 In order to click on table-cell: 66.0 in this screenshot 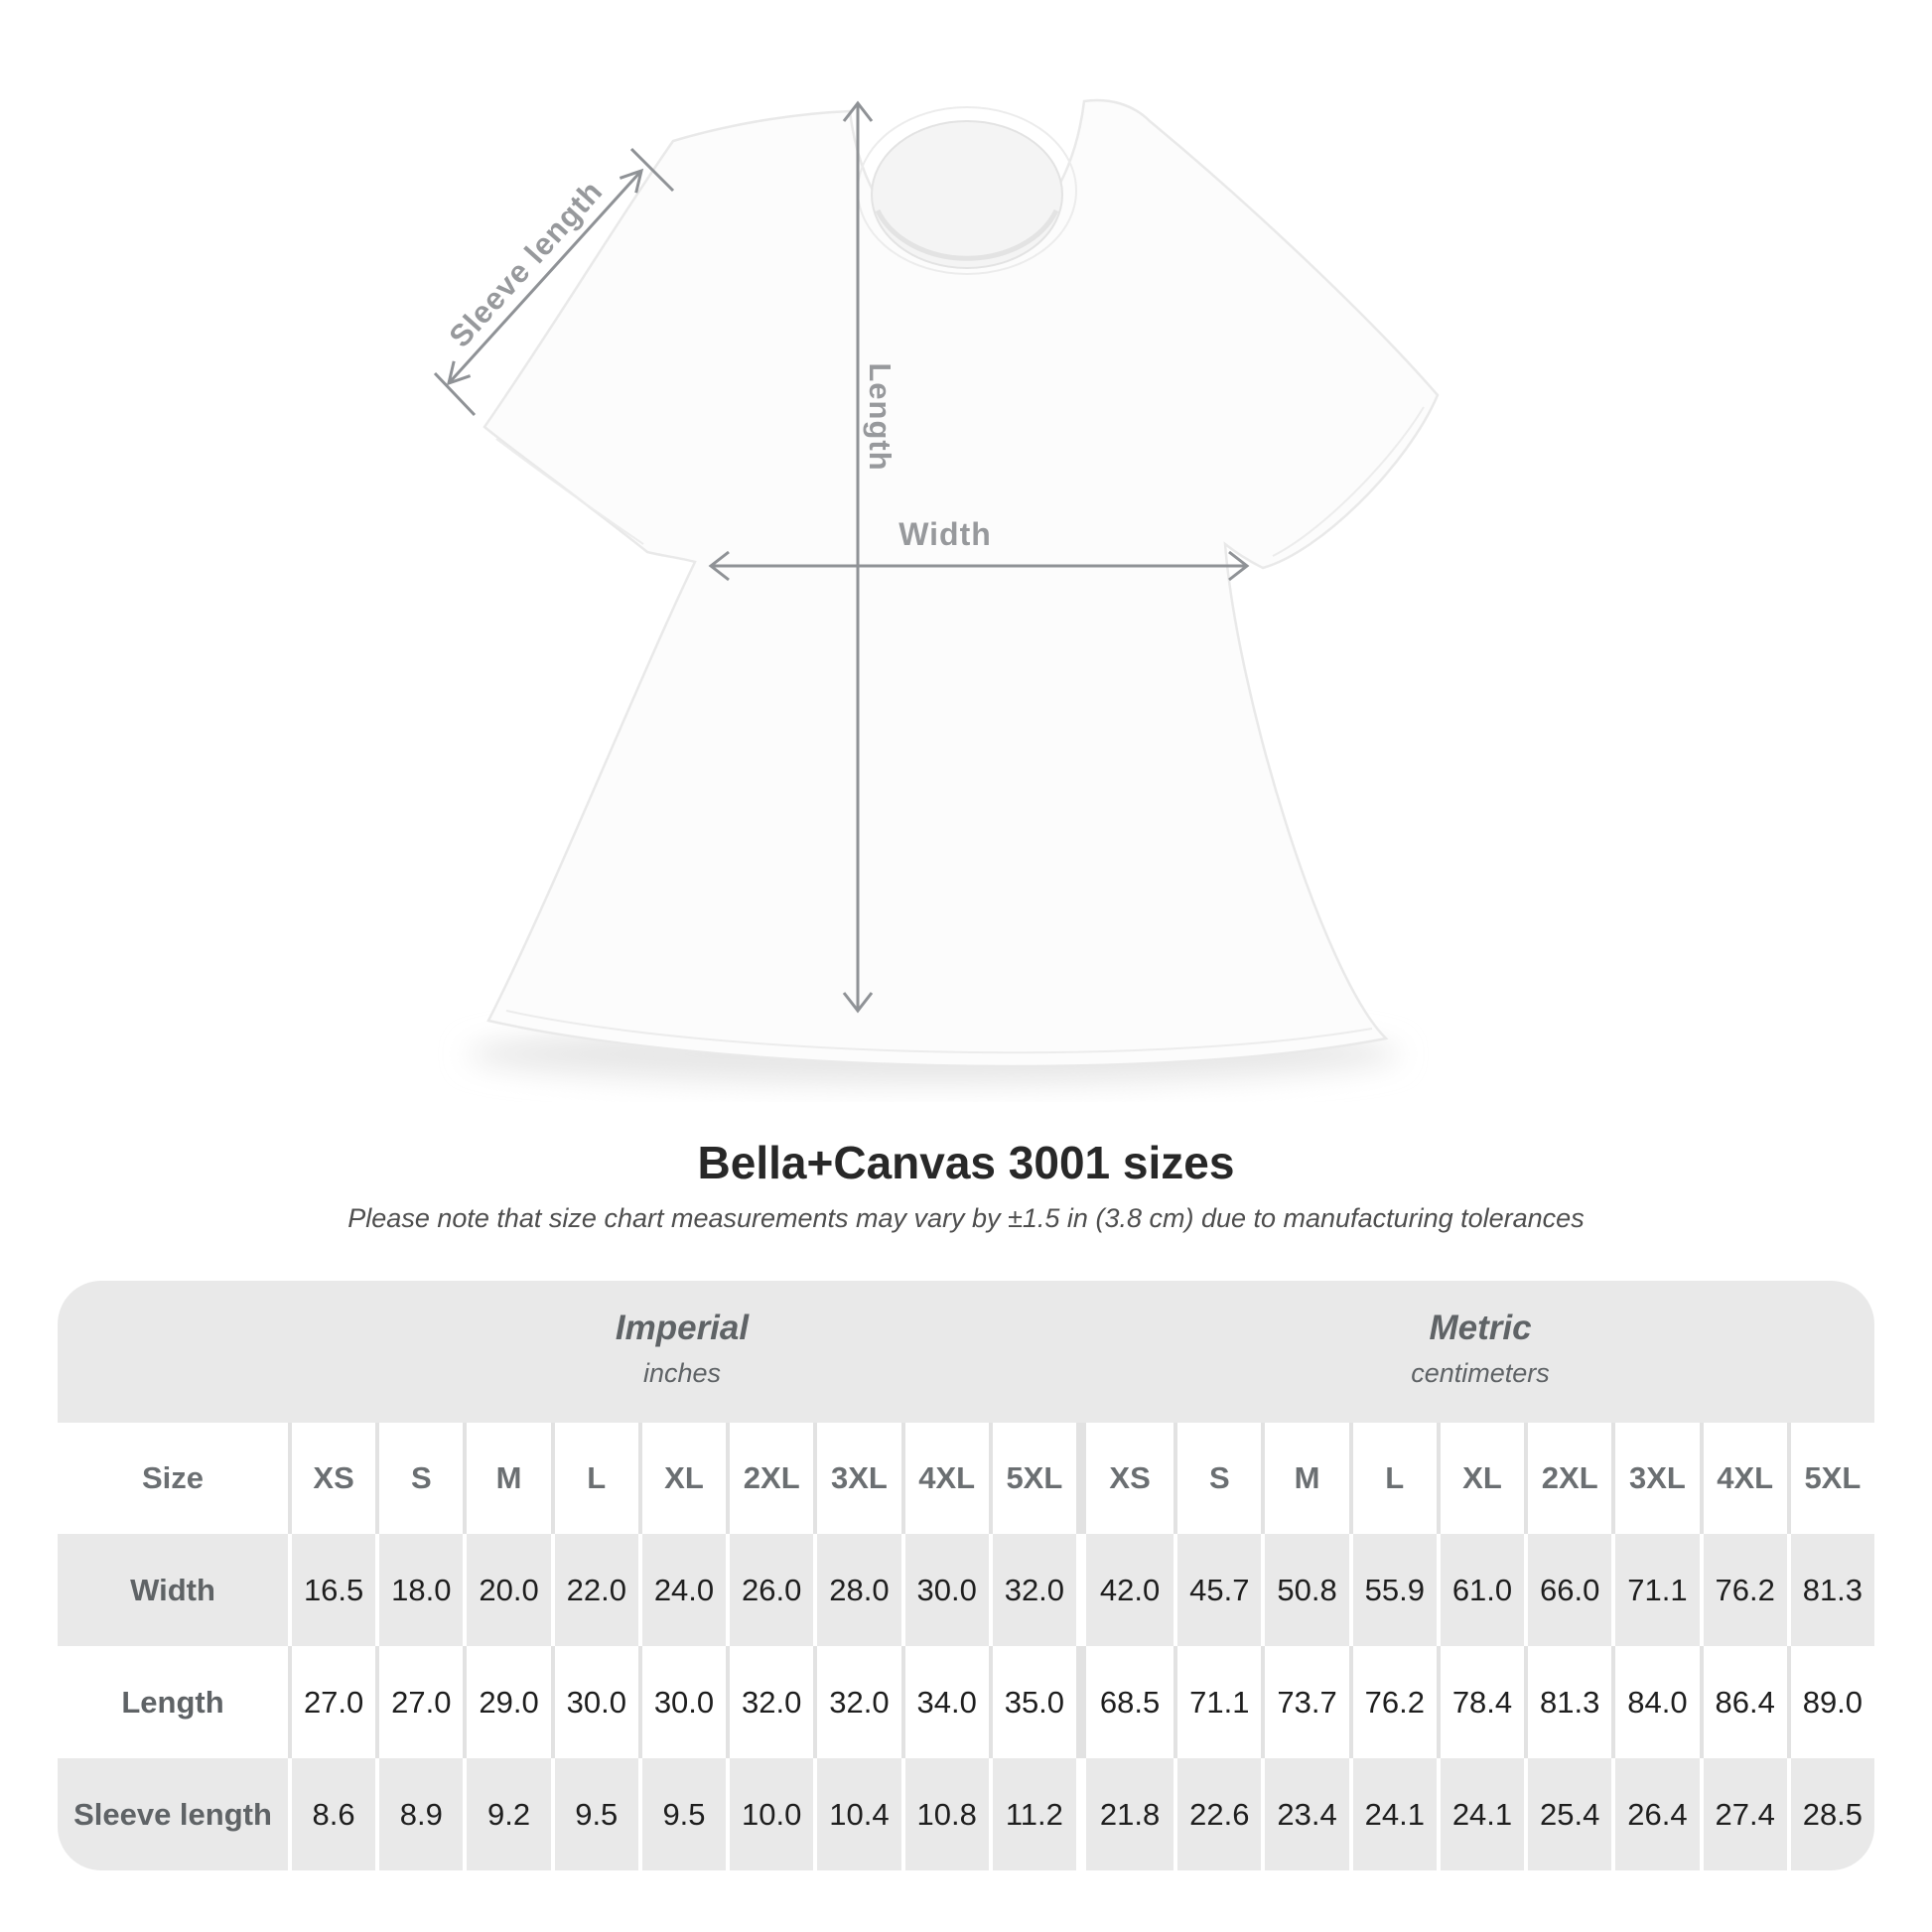, I will do `click(1568, 1590)`.